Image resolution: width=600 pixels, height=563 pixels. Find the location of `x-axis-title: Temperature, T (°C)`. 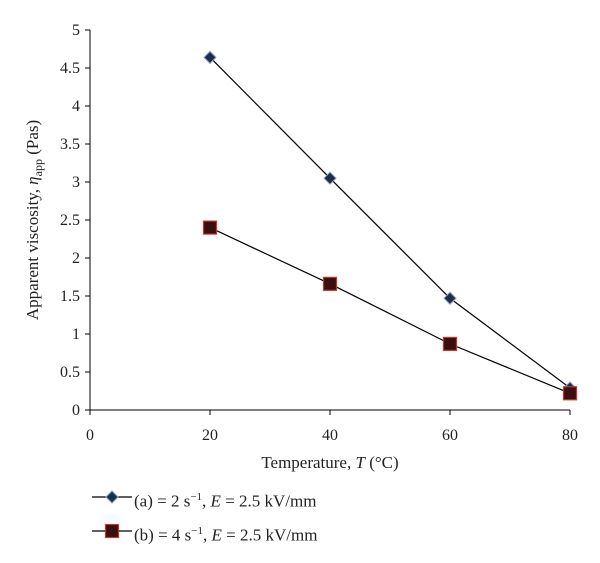

x-axis-title: Temperature, T (°C) is located at coordinates (329, 462).